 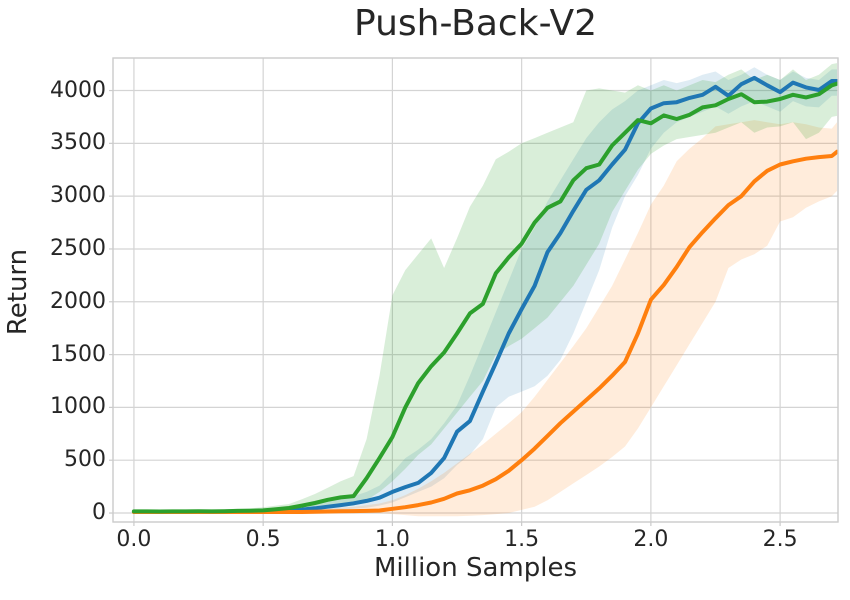 I want to click on y-tick-label: 4000, so click(x=78, y=90).